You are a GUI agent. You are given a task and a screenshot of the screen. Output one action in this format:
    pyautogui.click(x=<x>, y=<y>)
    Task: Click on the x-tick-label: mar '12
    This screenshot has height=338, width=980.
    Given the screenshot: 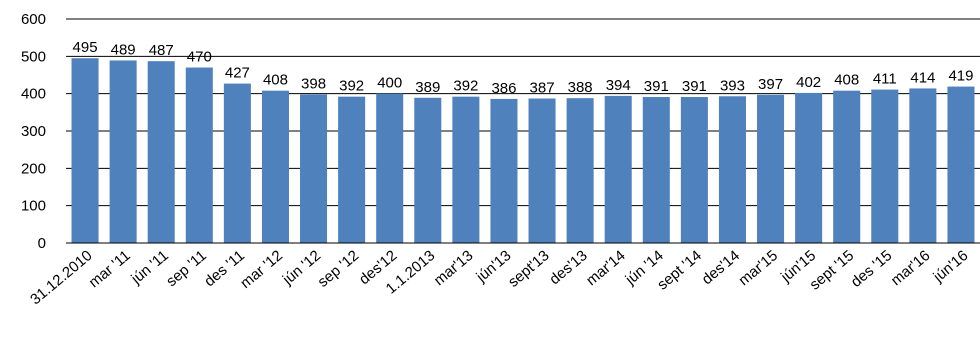 What is the action you would take?
    pyautogui.click(x=261, y=269)
    